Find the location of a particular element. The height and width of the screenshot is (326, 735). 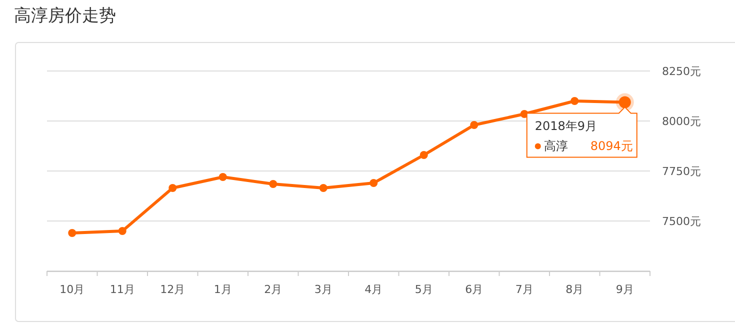

chart-title: 高淳房价走势 is located at coordinates (65, 16).